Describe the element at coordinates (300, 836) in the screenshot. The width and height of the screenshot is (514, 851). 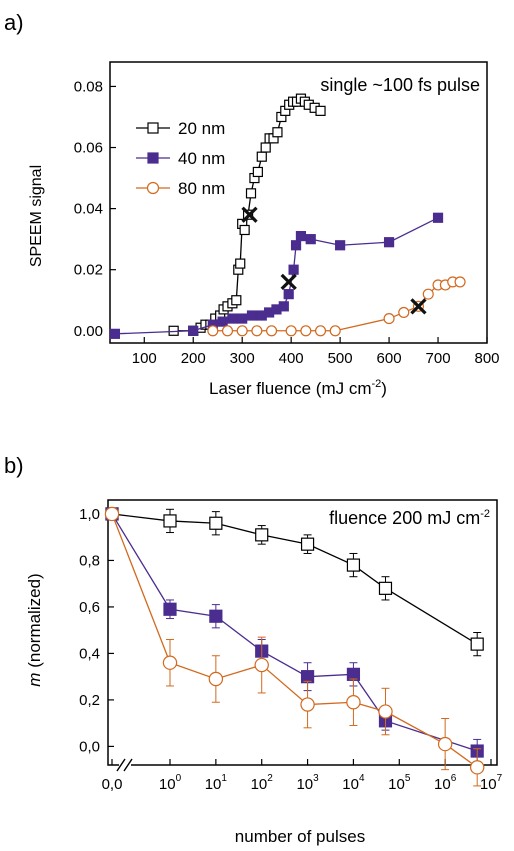
I see `panel-b-x-axis-label: number of pulses` at that location.